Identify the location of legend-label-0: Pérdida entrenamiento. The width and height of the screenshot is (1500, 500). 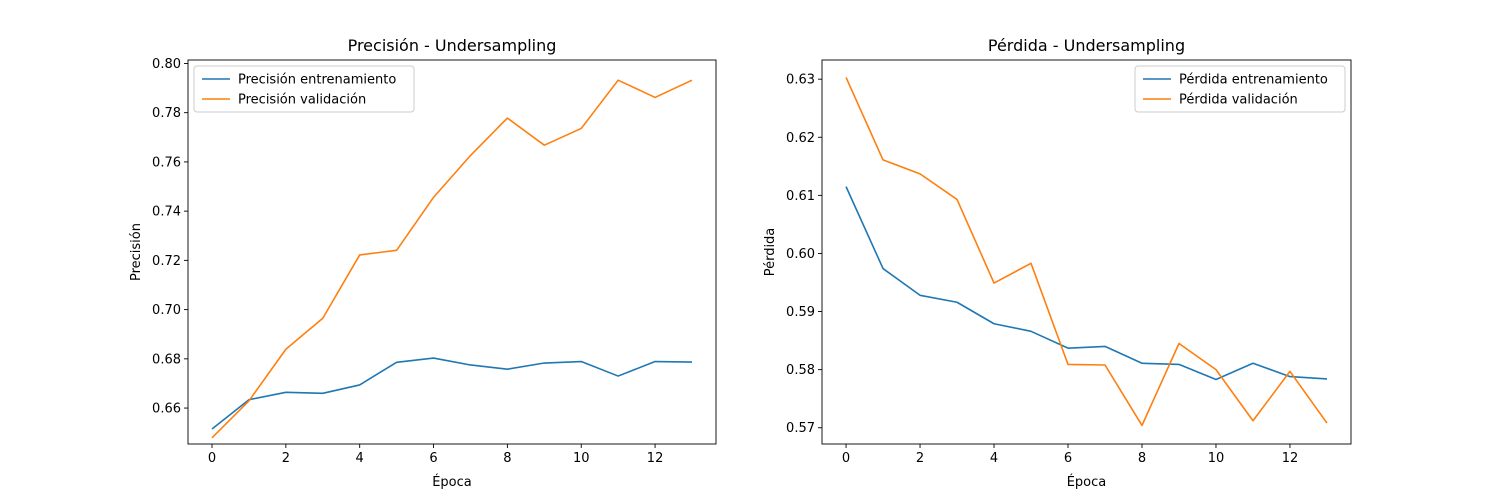
(1253, 80).